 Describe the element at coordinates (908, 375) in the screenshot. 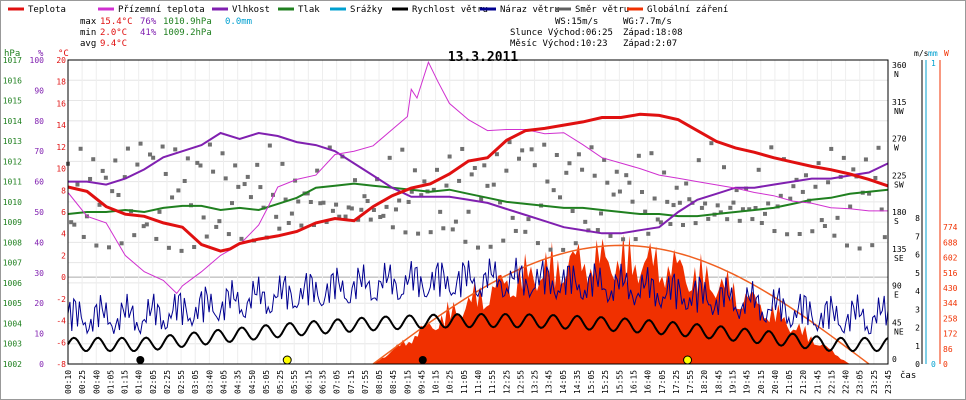

I see `axis-label-x: čas` at that location.